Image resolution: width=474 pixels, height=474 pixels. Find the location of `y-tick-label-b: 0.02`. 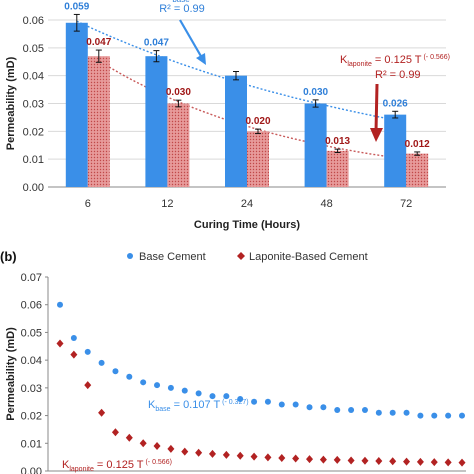

y-tick-label-b: 0.02 is located at coordinates (31, 417).